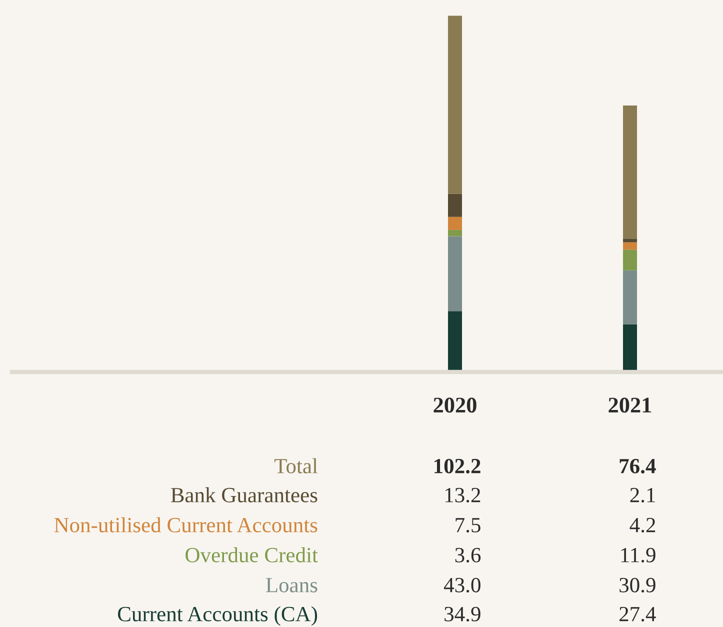 This screenshot has width=723, height=627. Describe the element at coordinates (218, 616) in the screenshot. I see `text: Current Accounts (CA)` at that location.